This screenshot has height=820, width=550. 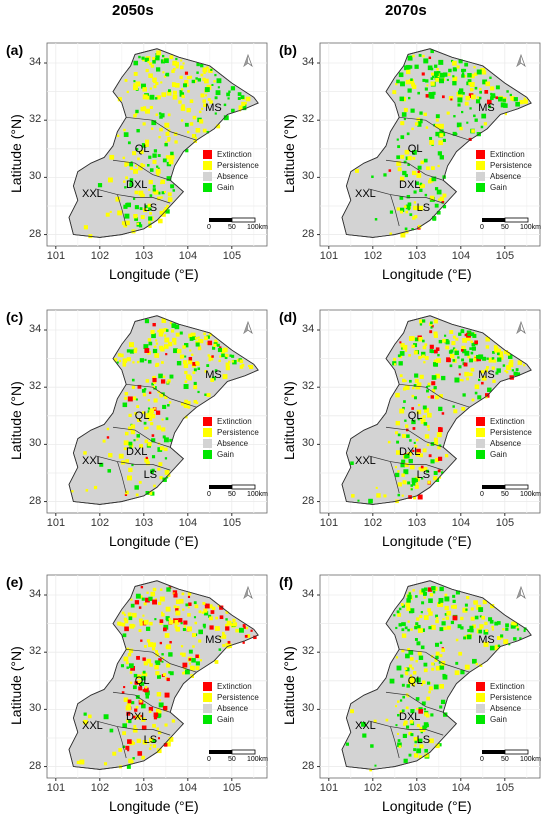 I want to click on legend-label: Persistence, so click(x=511, y=165).